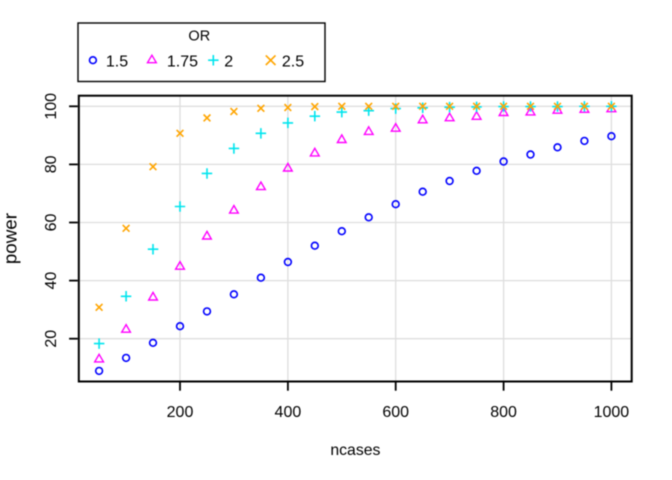 The height and width of the screenshot is (480, 672). I want to click on svg-text: 400, so click(288, 412).